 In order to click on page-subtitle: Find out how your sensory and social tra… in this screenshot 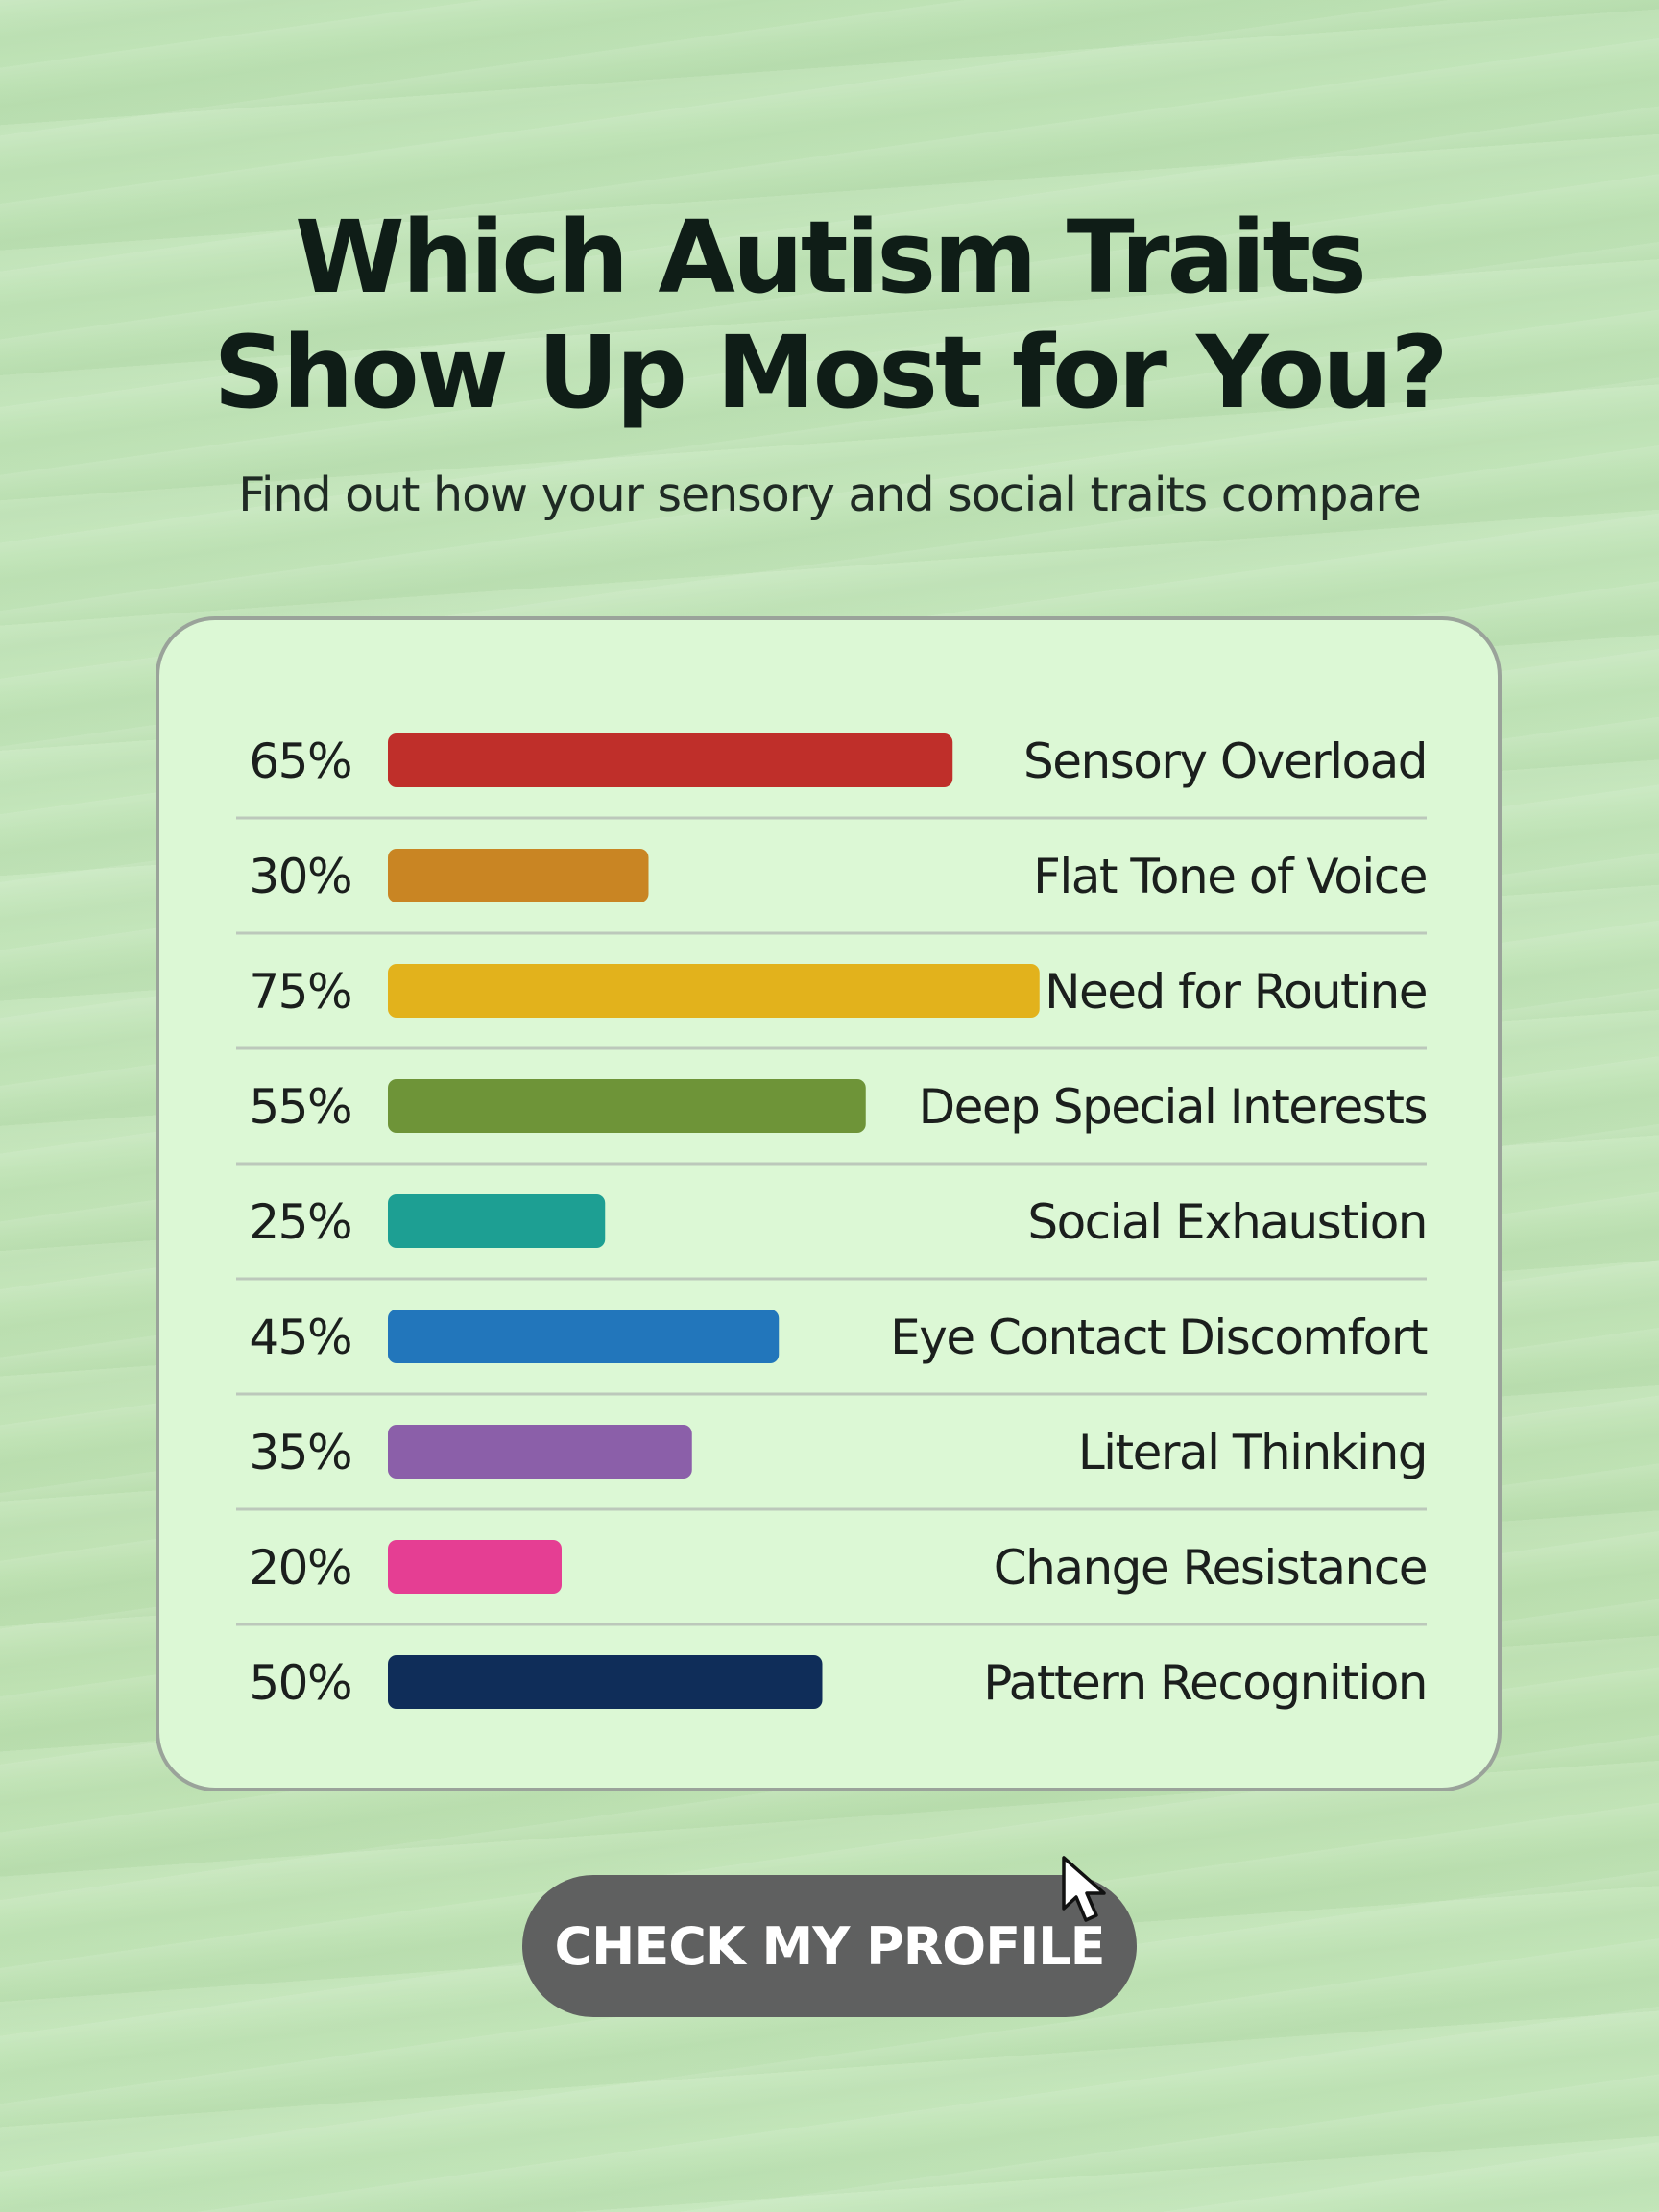, I will do `click(830, 495)`.